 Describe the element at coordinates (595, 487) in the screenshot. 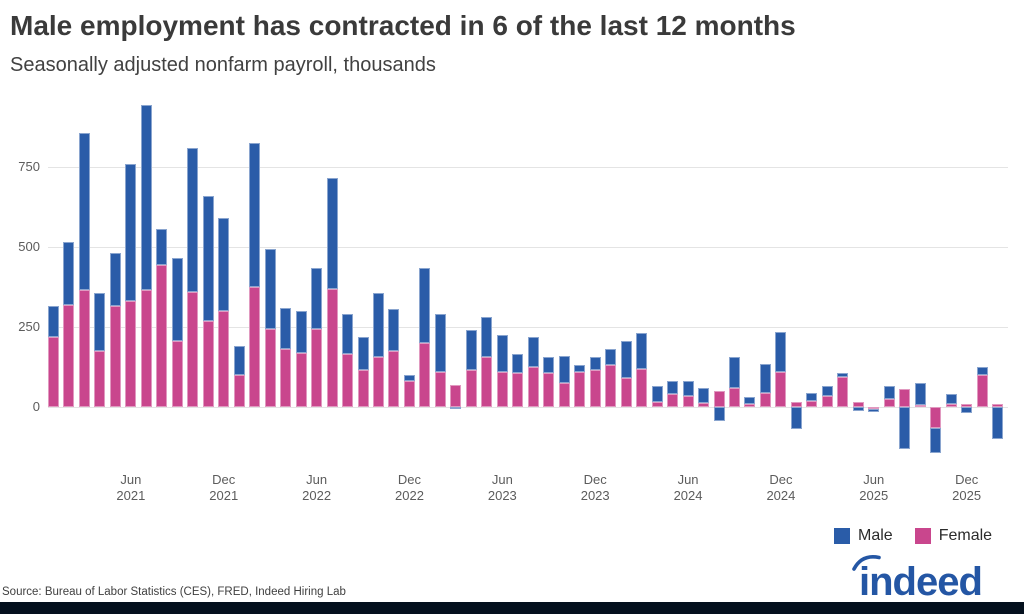

I see `x-tick-label: Dec 2023` at that location.